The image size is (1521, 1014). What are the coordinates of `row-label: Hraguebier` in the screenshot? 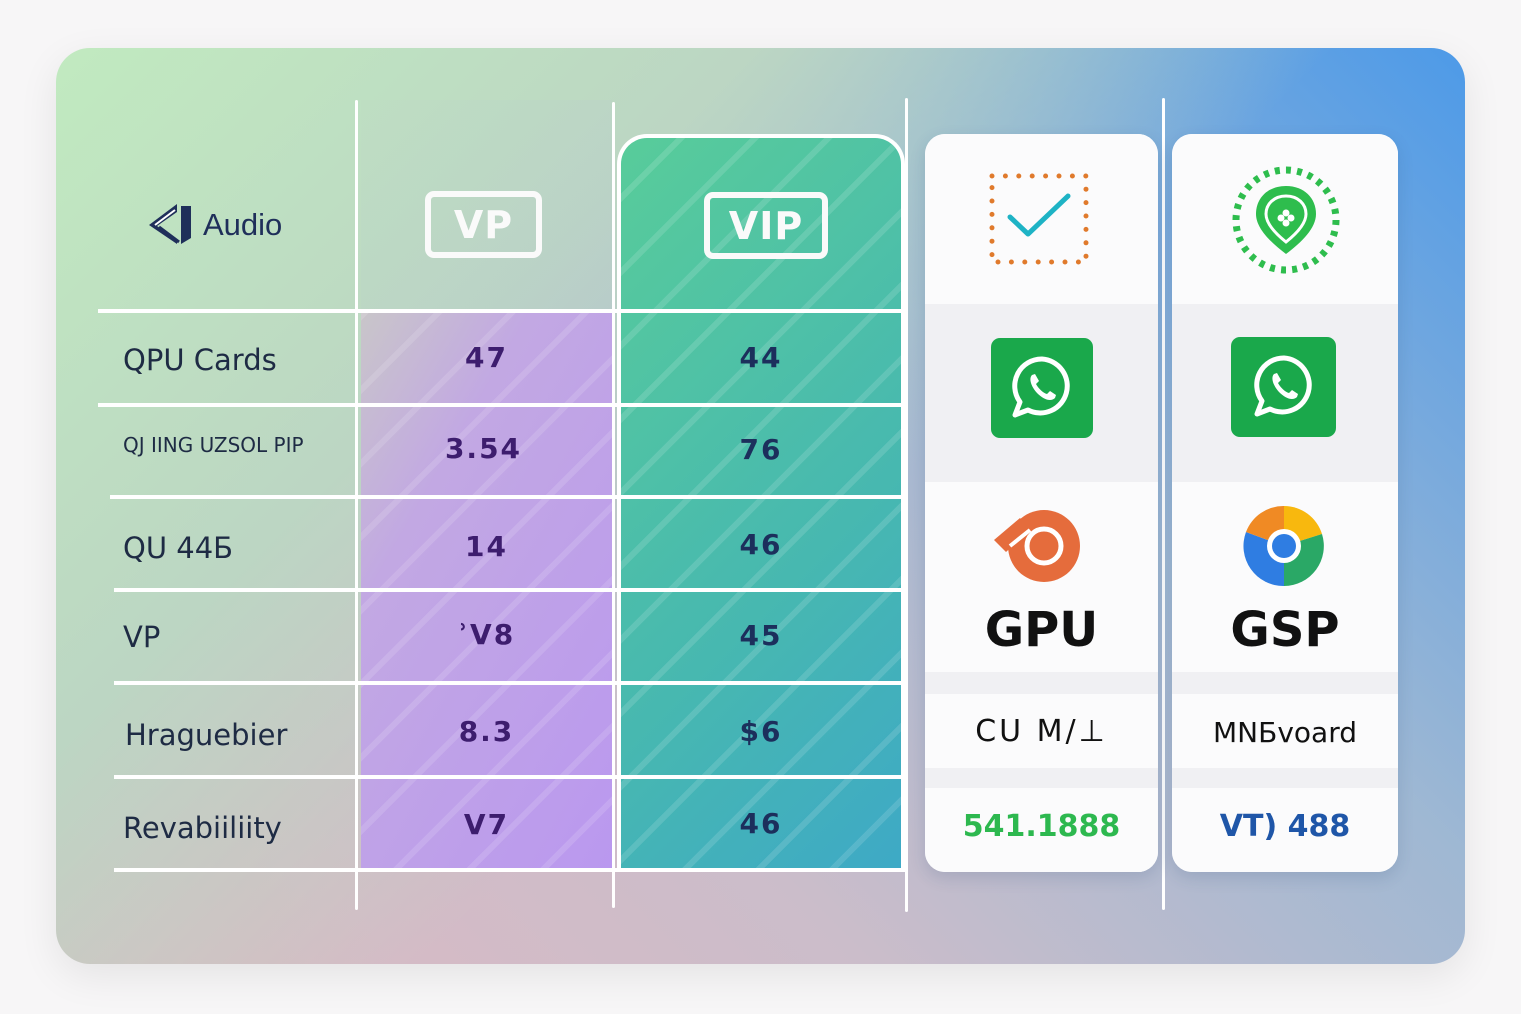 It's located at (206, 735).